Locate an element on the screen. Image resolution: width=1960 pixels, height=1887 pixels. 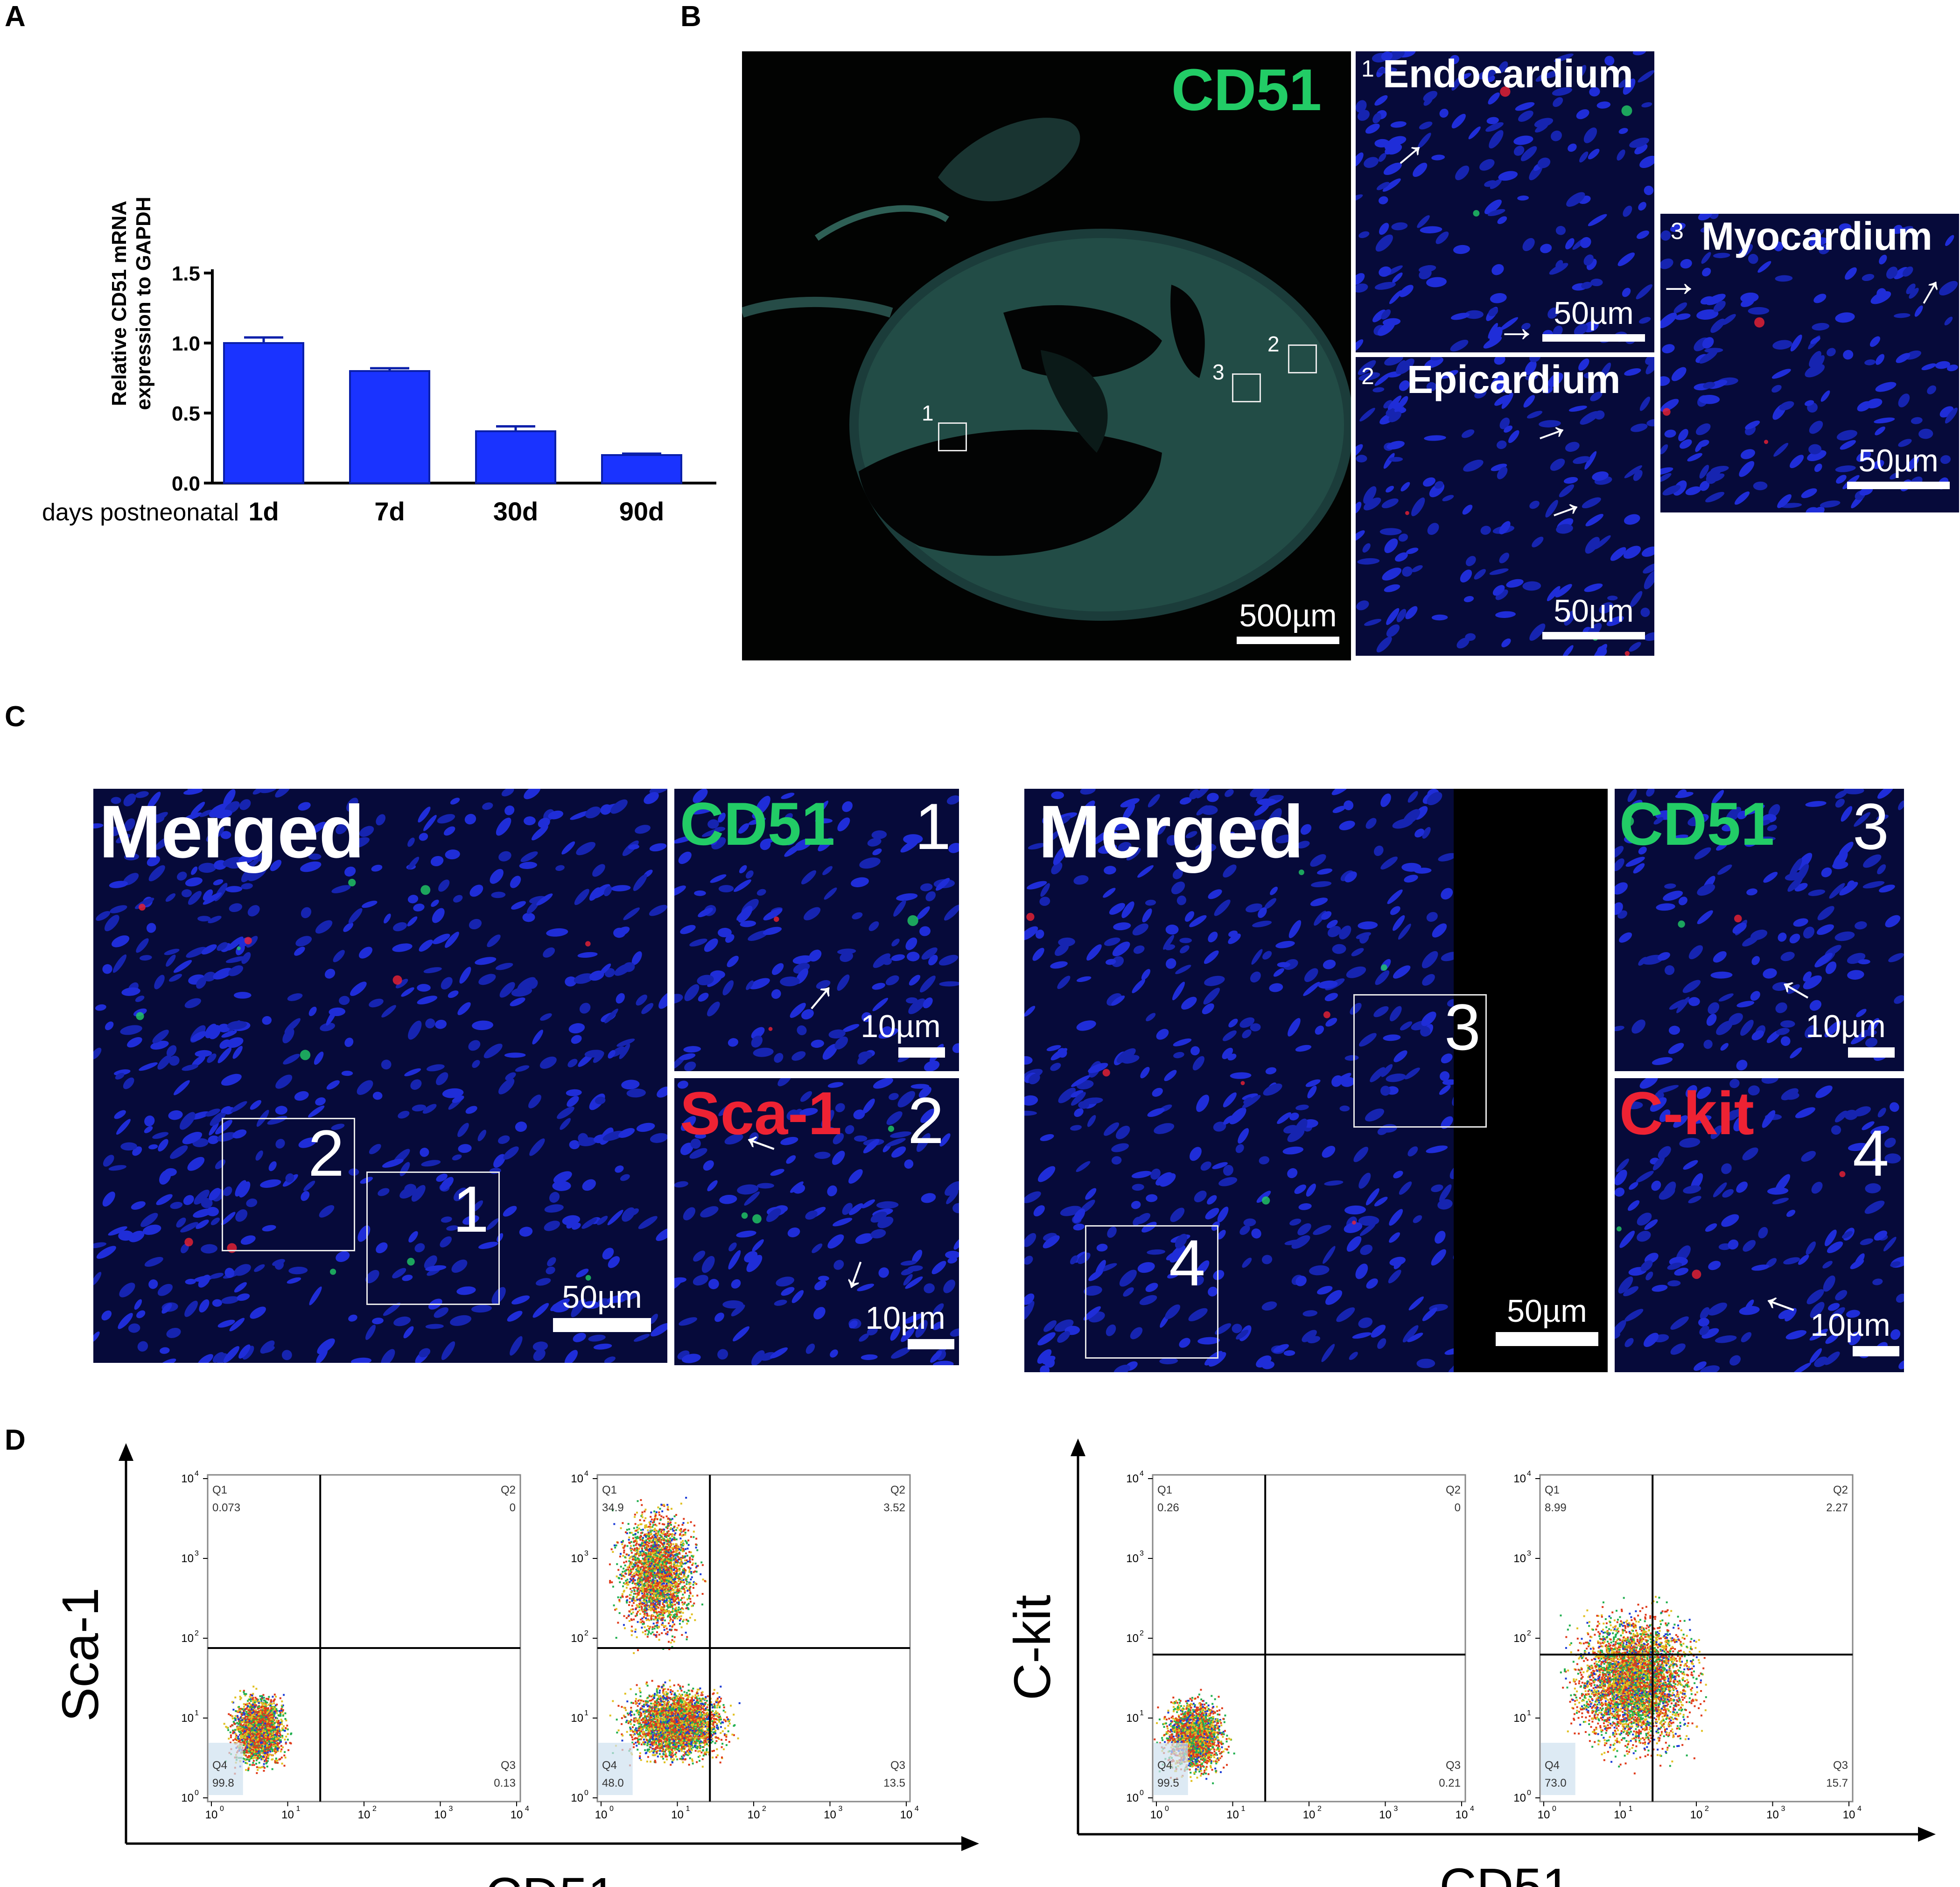
arrowhead-right-icon is located at coordinates (970, 1844).